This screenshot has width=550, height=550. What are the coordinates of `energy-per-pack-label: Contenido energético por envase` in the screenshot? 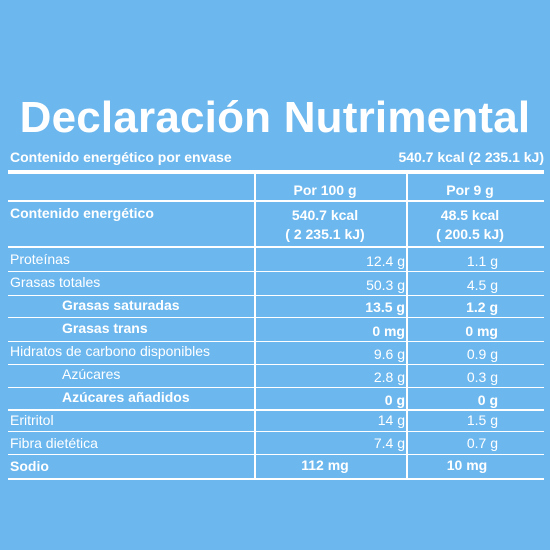 It's located at (121, 157).